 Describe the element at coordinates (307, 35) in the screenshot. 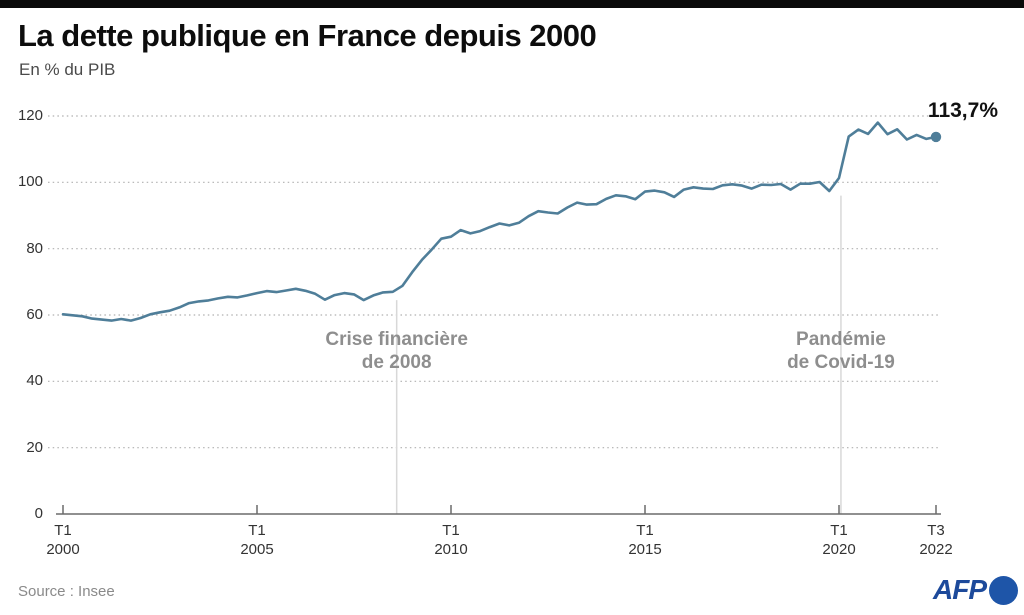

I see `chart-title: La dette publique en France depuis 2000` at that location.